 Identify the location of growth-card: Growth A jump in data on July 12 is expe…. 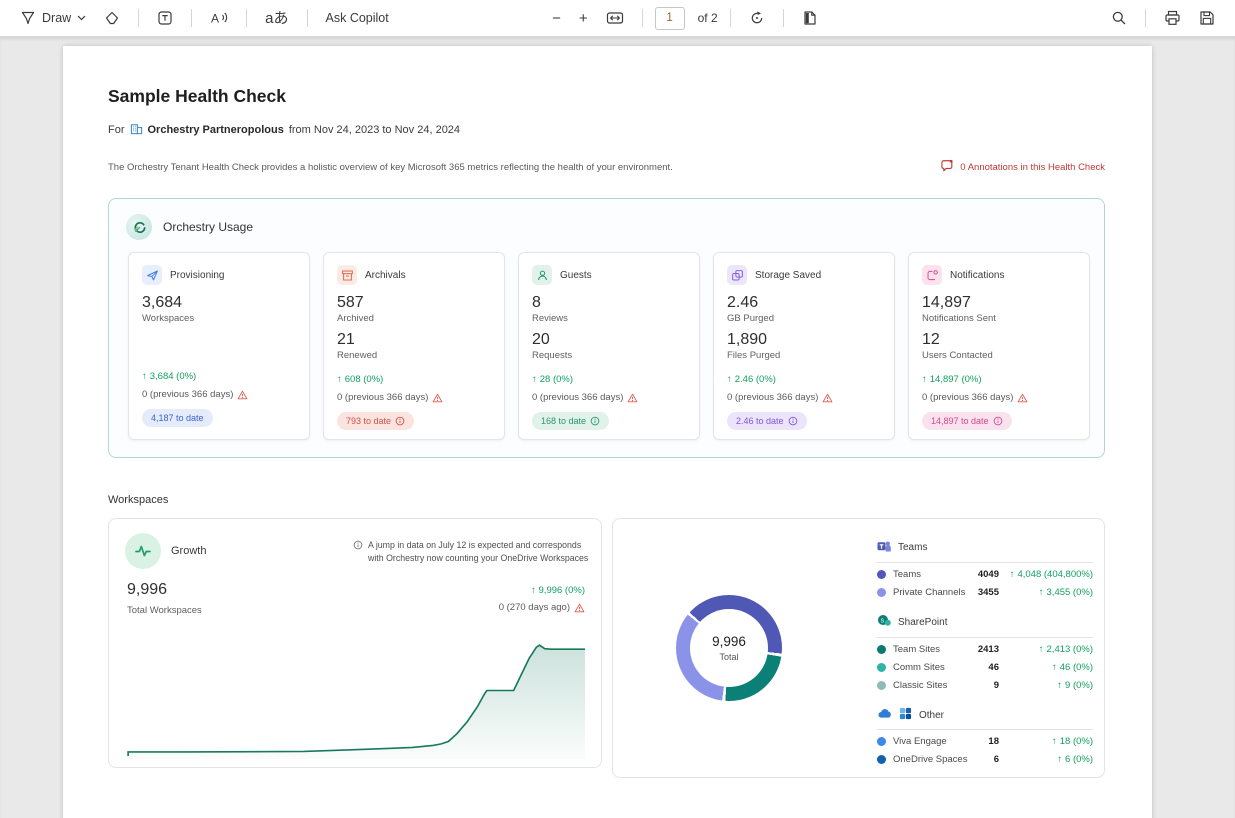
(355, 643).